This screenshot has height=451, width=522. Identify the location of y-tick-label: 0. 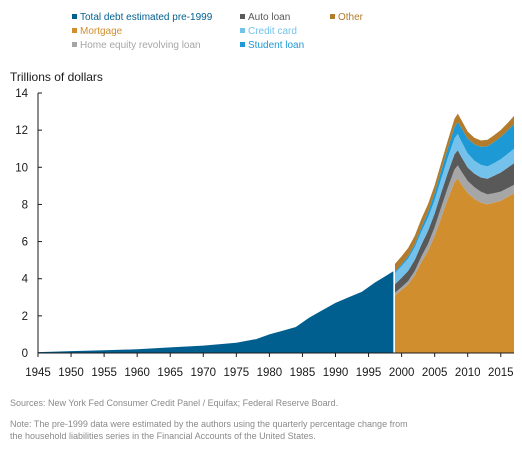
(25, 354).